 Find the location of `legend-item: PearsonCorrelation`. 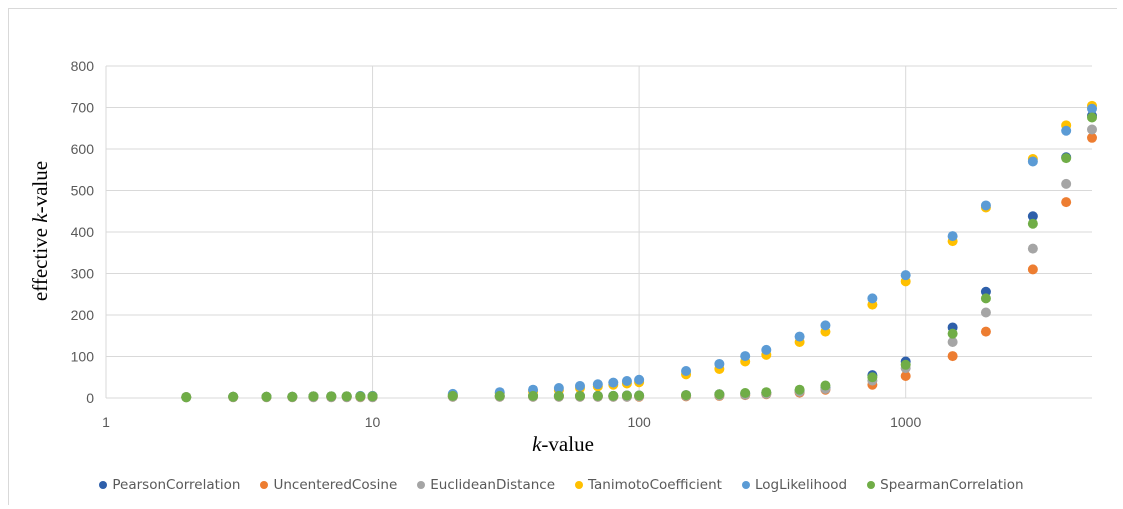

legend-item: PearsonCorrelation is located at coordinates (169, 485).